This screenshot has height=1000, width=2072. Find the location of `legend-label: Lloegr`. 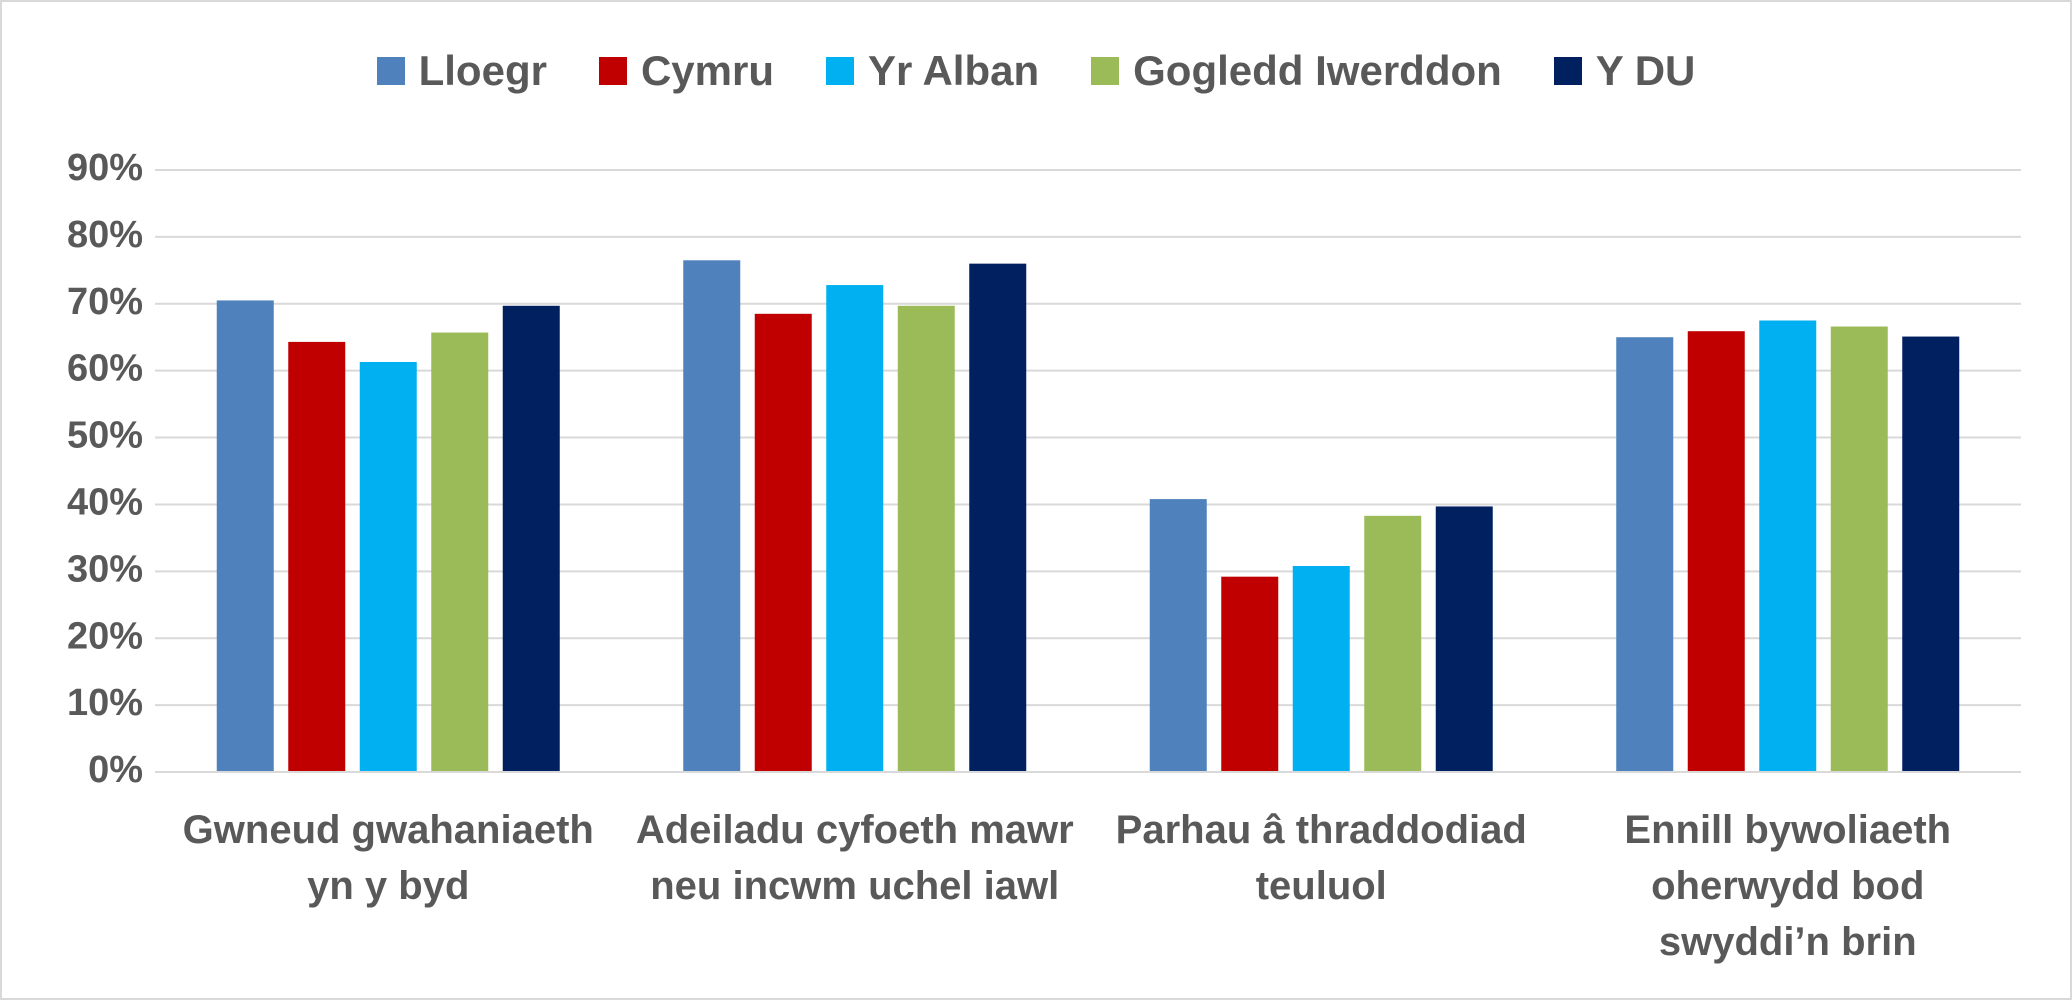

legend-label: Lloegr is located at coordinates (482, 70).